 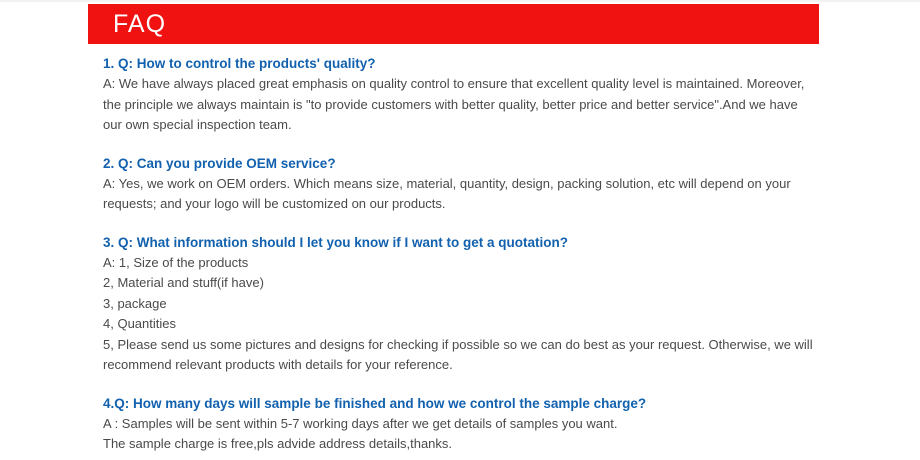 I want to click on faq-answer-line: 2, Material and stuff(if have), so click(x=183, y=282).